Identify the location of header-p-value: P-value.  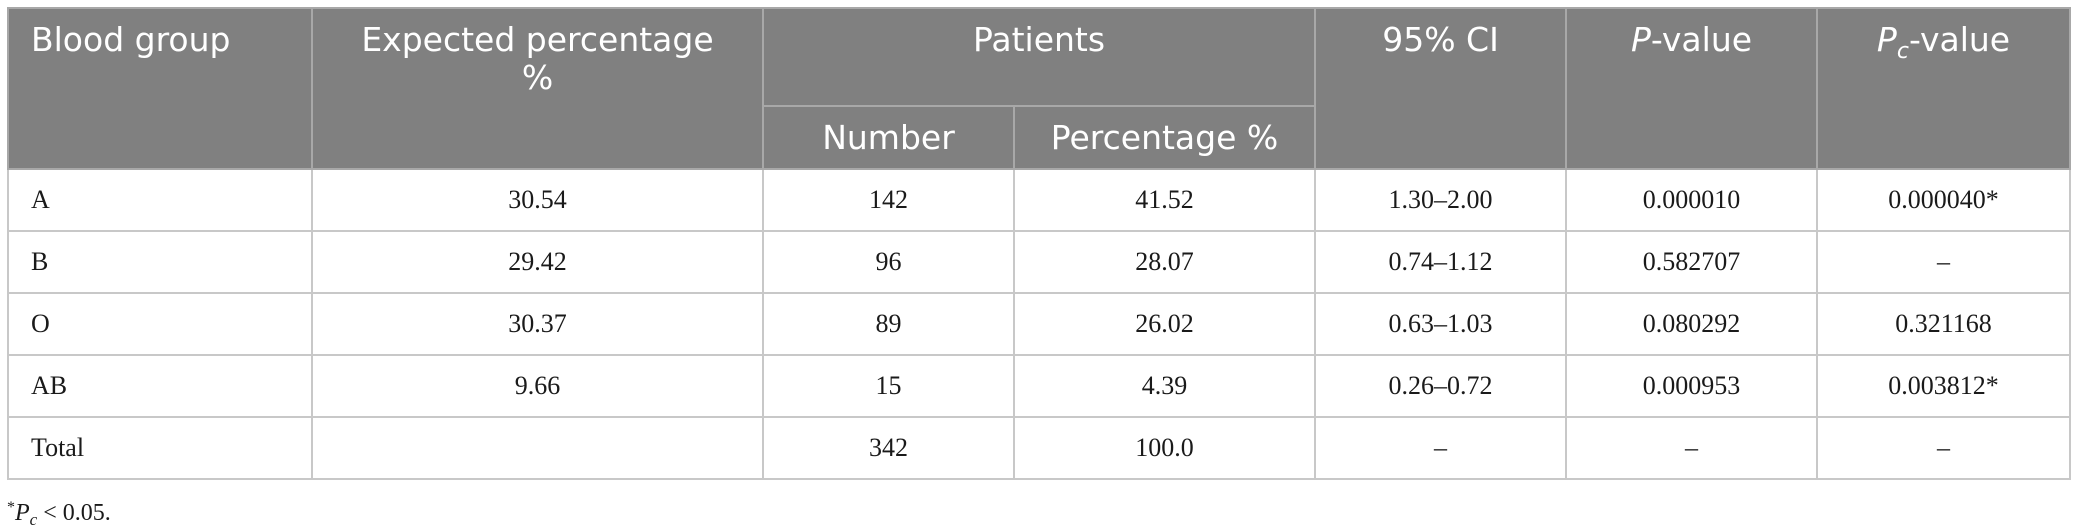
(1692, 88).